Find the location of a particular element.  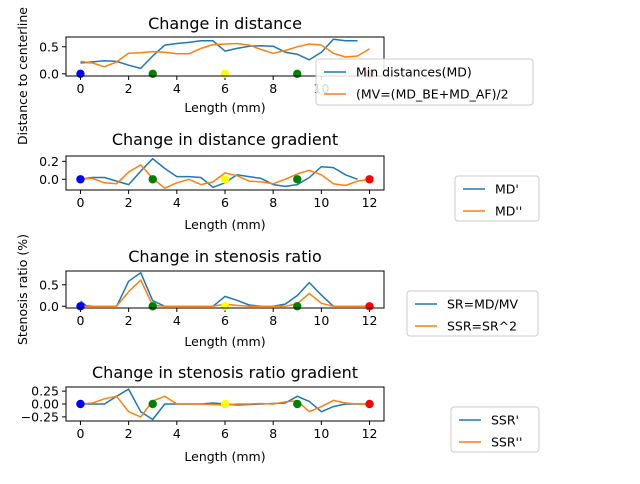

legend-label: MD'' is located at coordinates (508, 211).